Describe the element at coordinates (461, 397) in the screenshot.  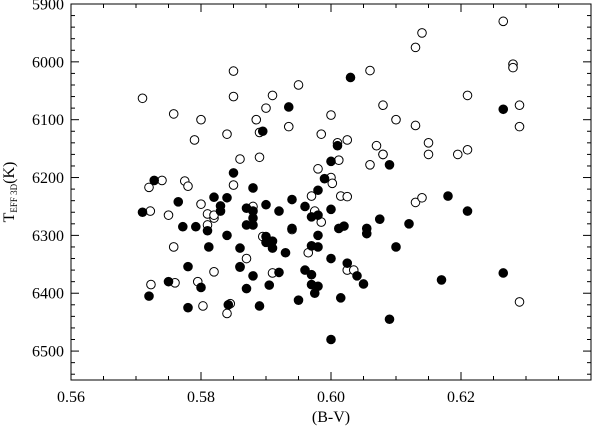
I see `x-tick-label: 0.62` at that location.